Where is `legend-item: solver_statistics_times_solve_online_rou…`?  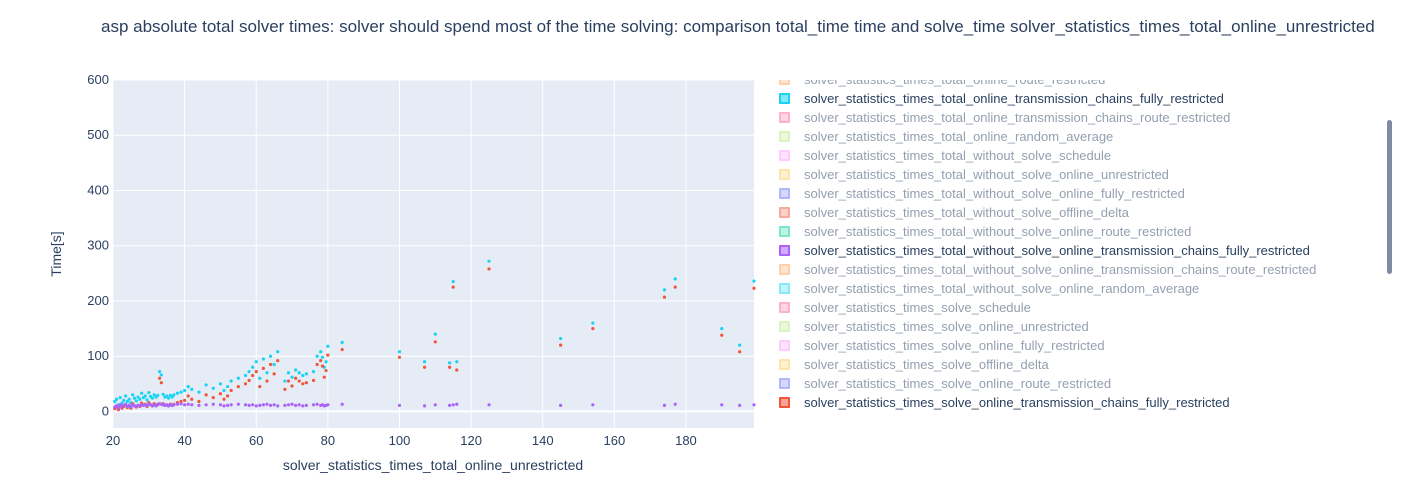 legend-item: solver_statistics_times_solve_online_rou… is located at coordinates (1046, 383).